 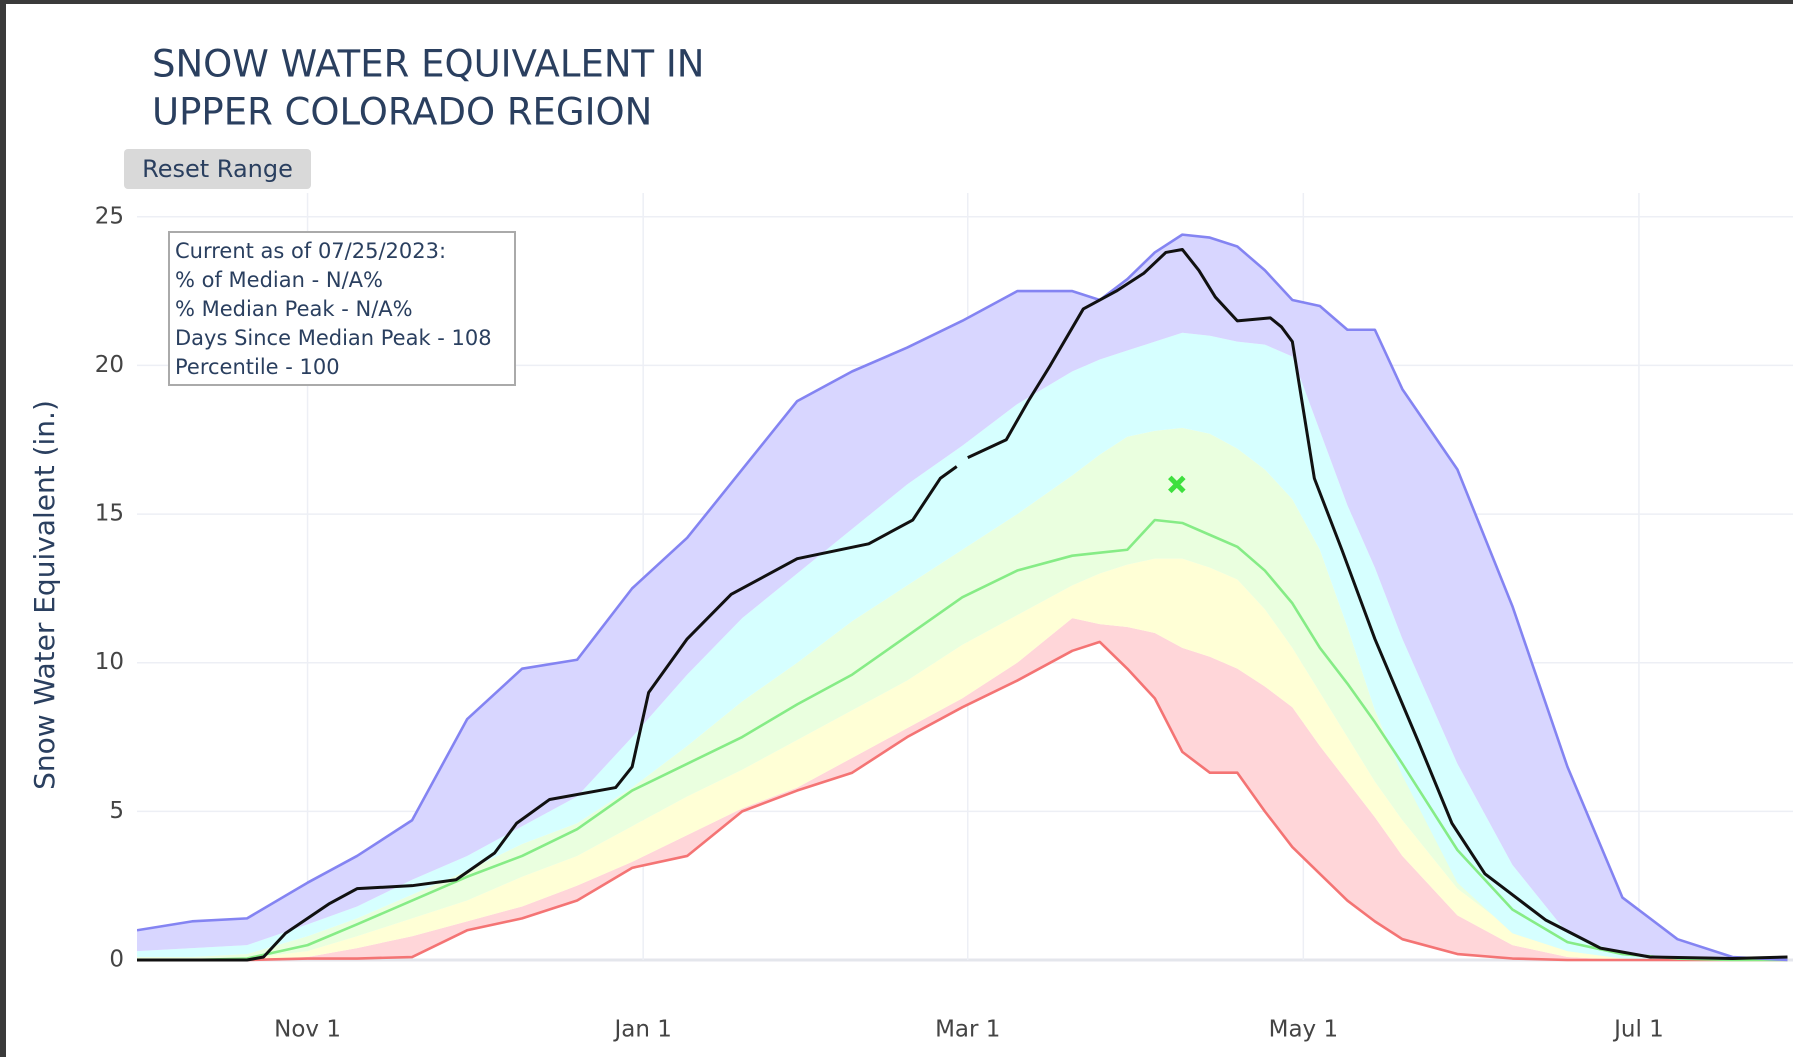 I want to click on y-tick-label: 15, so click(x=109, y=514).